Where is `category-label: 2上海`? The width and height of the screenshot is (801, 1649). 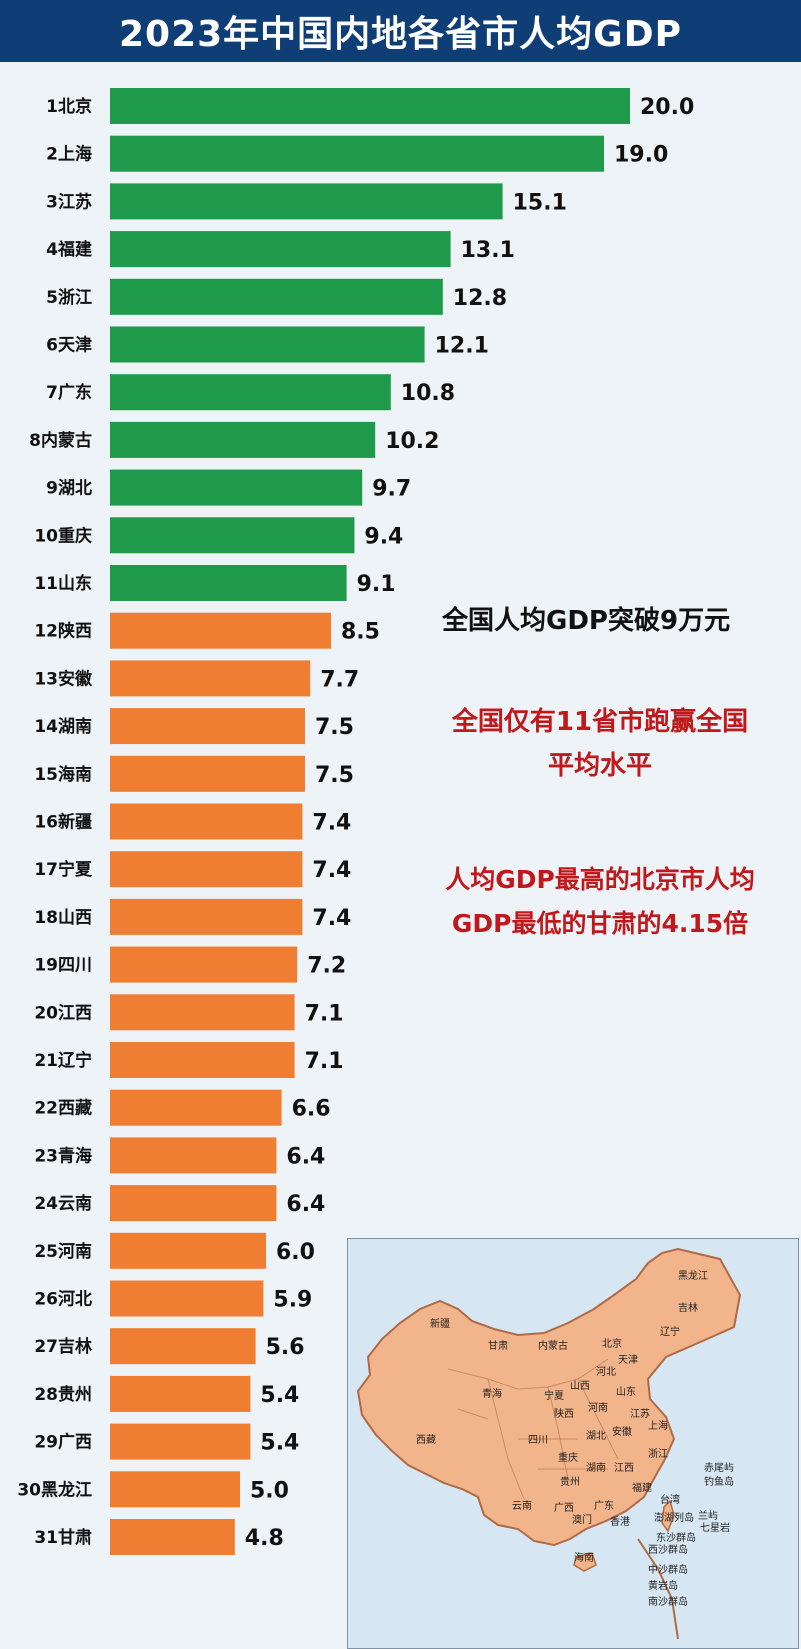
category-label: 2上海 is located at coordinates (69, 154).